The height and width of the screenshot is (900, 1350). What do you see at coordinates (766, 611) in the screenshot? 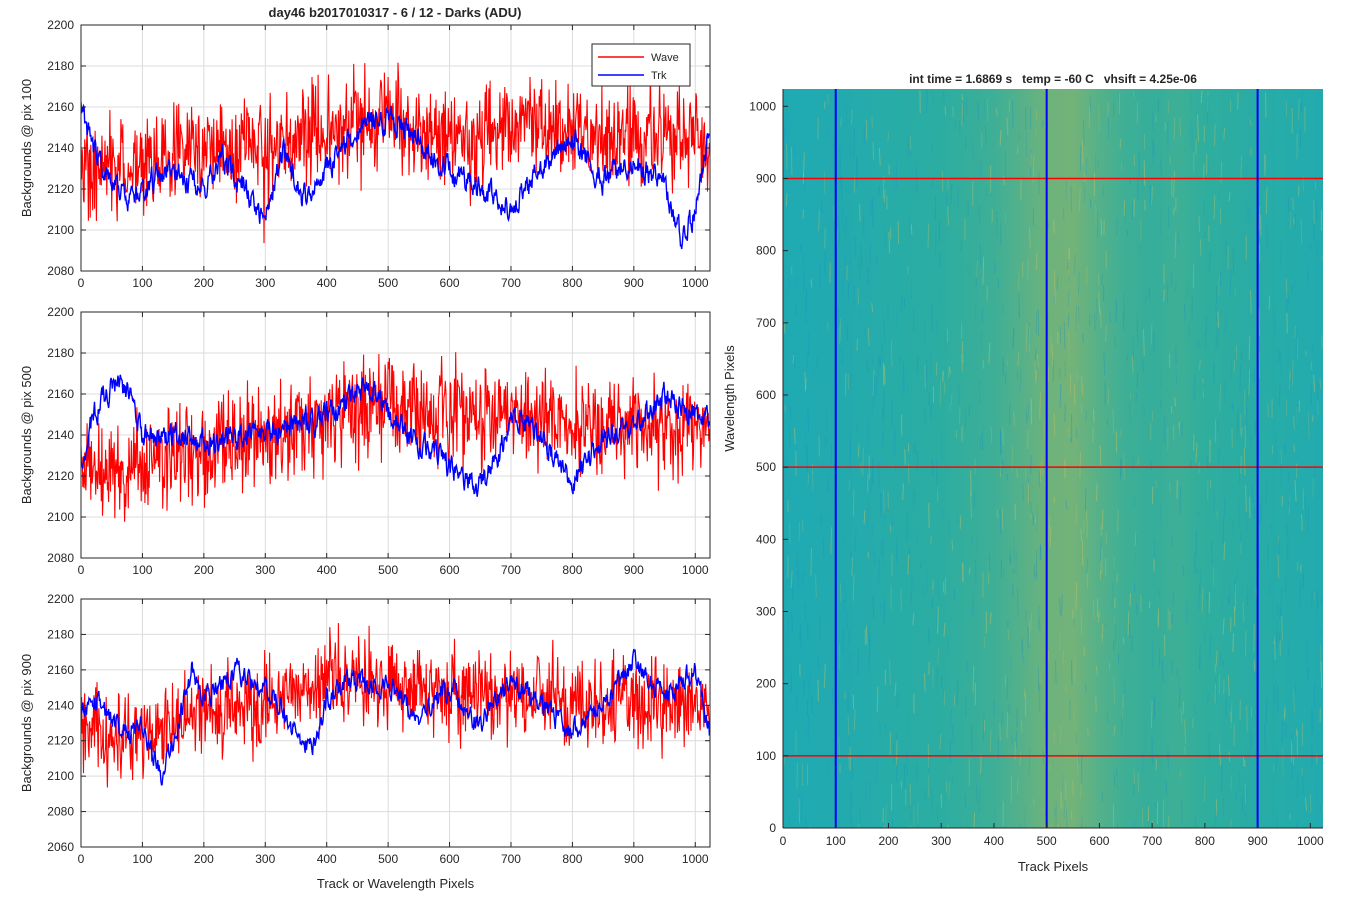
I see `y-tick-label: 300` at bounding box center [766, 611].